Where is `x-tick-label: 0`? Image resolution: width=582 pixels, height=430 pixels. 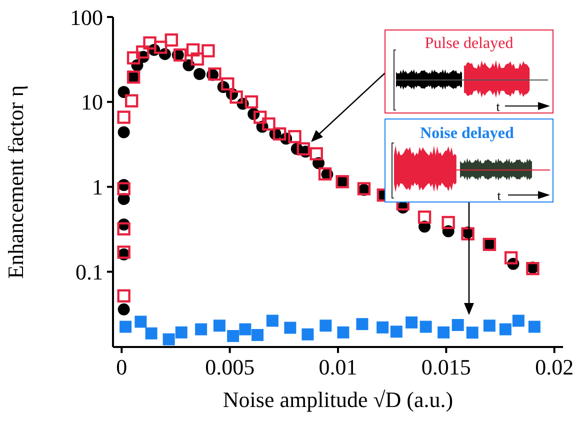 x-tick-label: 0 is located at coordinates (122, 367).